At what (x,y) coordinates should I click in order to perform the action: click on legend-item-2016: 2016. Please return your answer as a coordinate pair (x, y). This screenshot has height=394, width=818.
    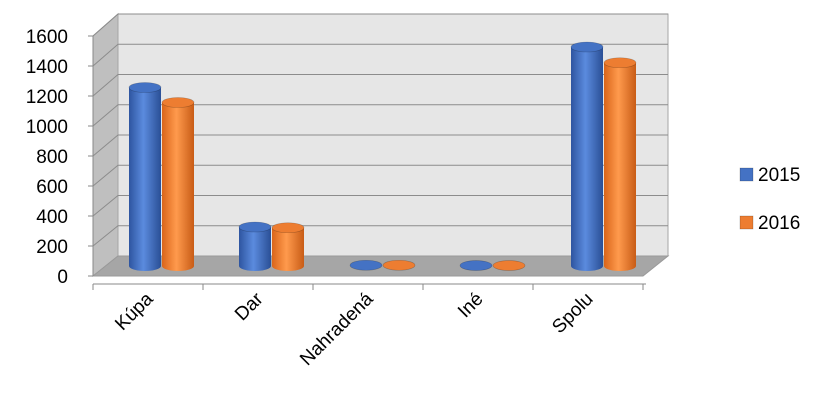
    Looking at the image, I should click on (769, 223).